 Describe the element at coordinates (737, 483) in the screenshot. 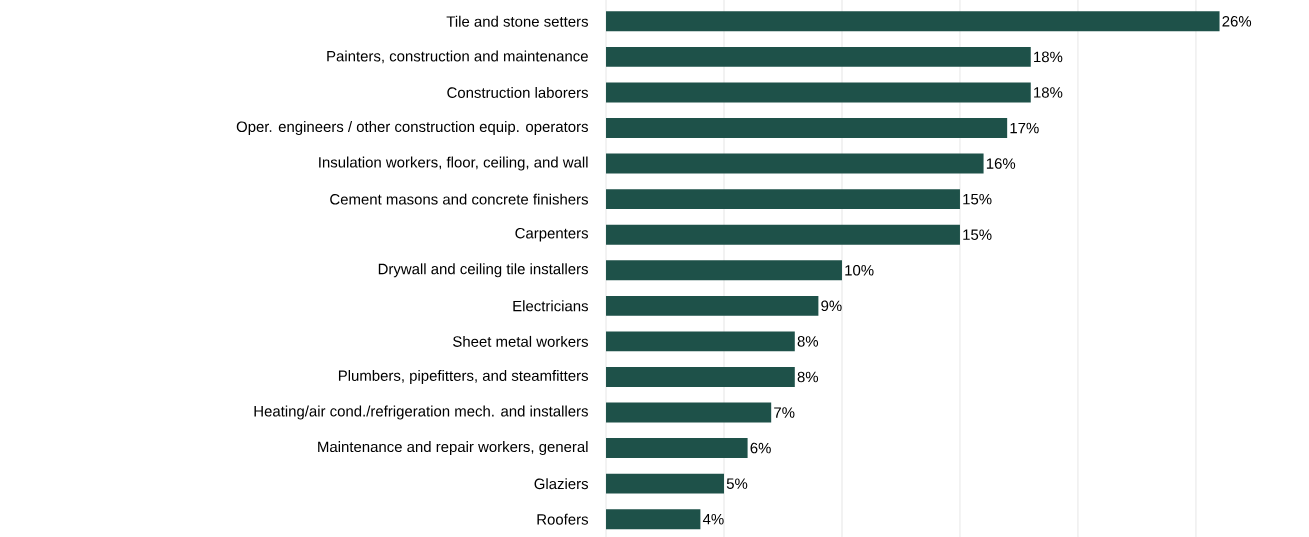

I see `data-label: 5%` at that location.